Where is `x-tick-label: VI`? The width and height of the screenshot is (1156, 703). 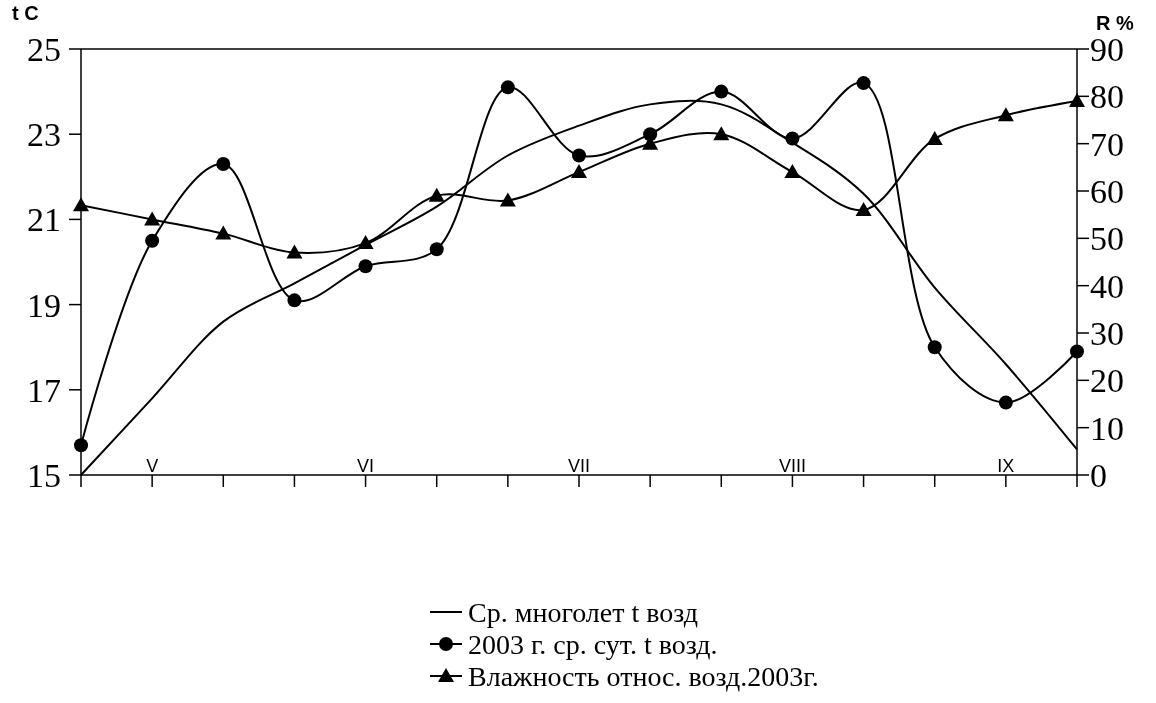 x-tick-label: VI is located at coordinates (366, 466).